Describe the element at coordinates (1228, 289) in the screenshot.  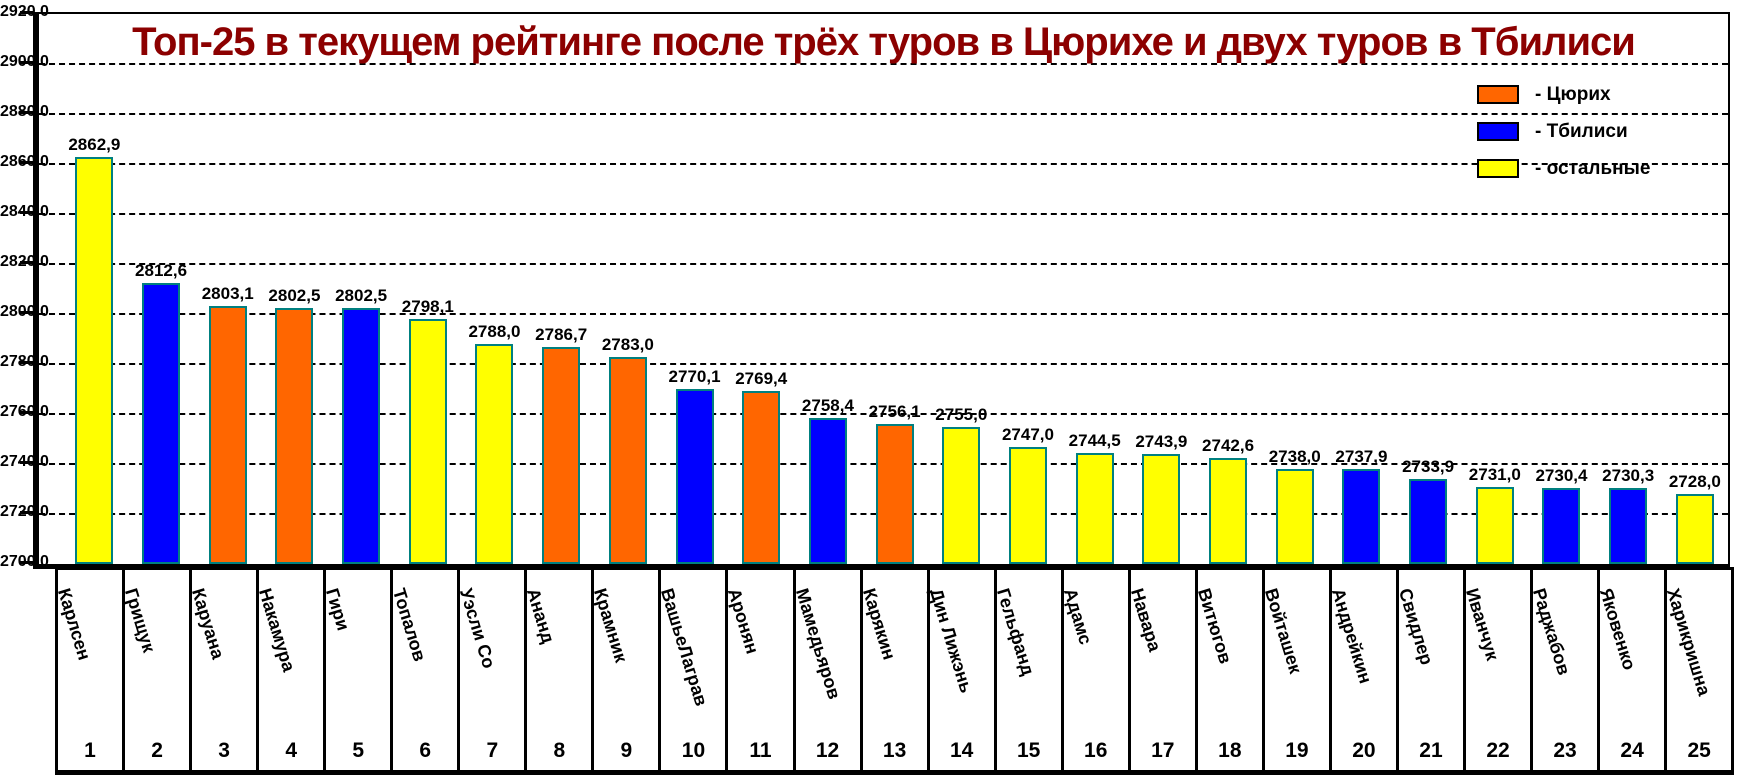
I see `bar-column: 2742,6` at that location.